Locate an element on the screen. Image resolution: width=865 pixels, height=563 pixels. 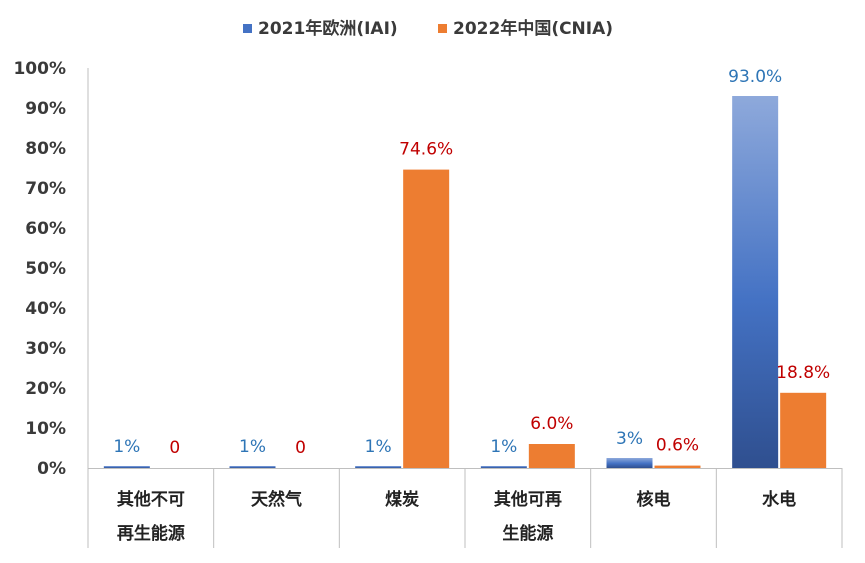
legend-label-2022: 2022年中国(CNIA) is located at coordinates (533, 28).